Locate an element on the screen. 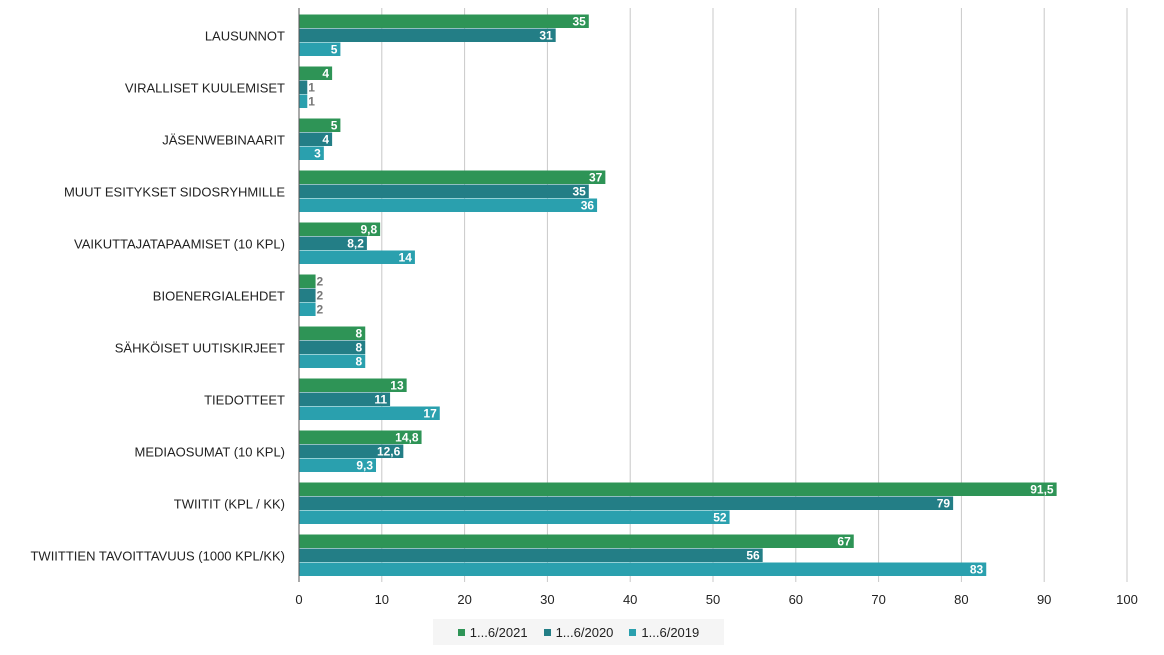 The image size is (1164, 655). legend-label: 1...6/2019 is located at coordinates (670, 632).